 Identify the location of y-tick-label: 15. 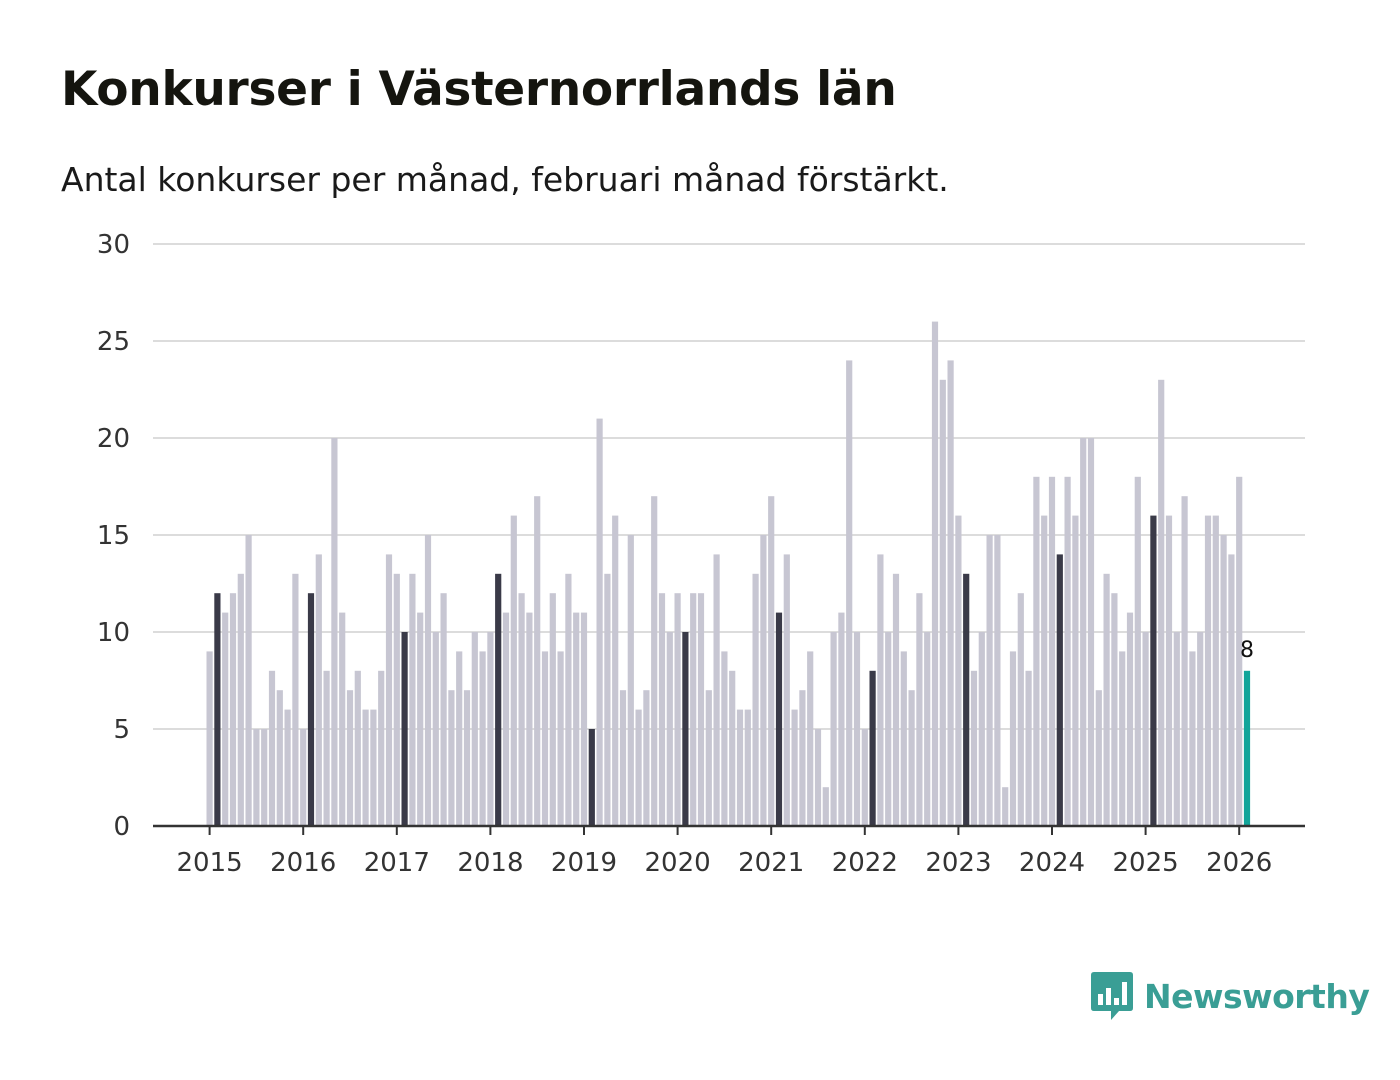
(113, 536).